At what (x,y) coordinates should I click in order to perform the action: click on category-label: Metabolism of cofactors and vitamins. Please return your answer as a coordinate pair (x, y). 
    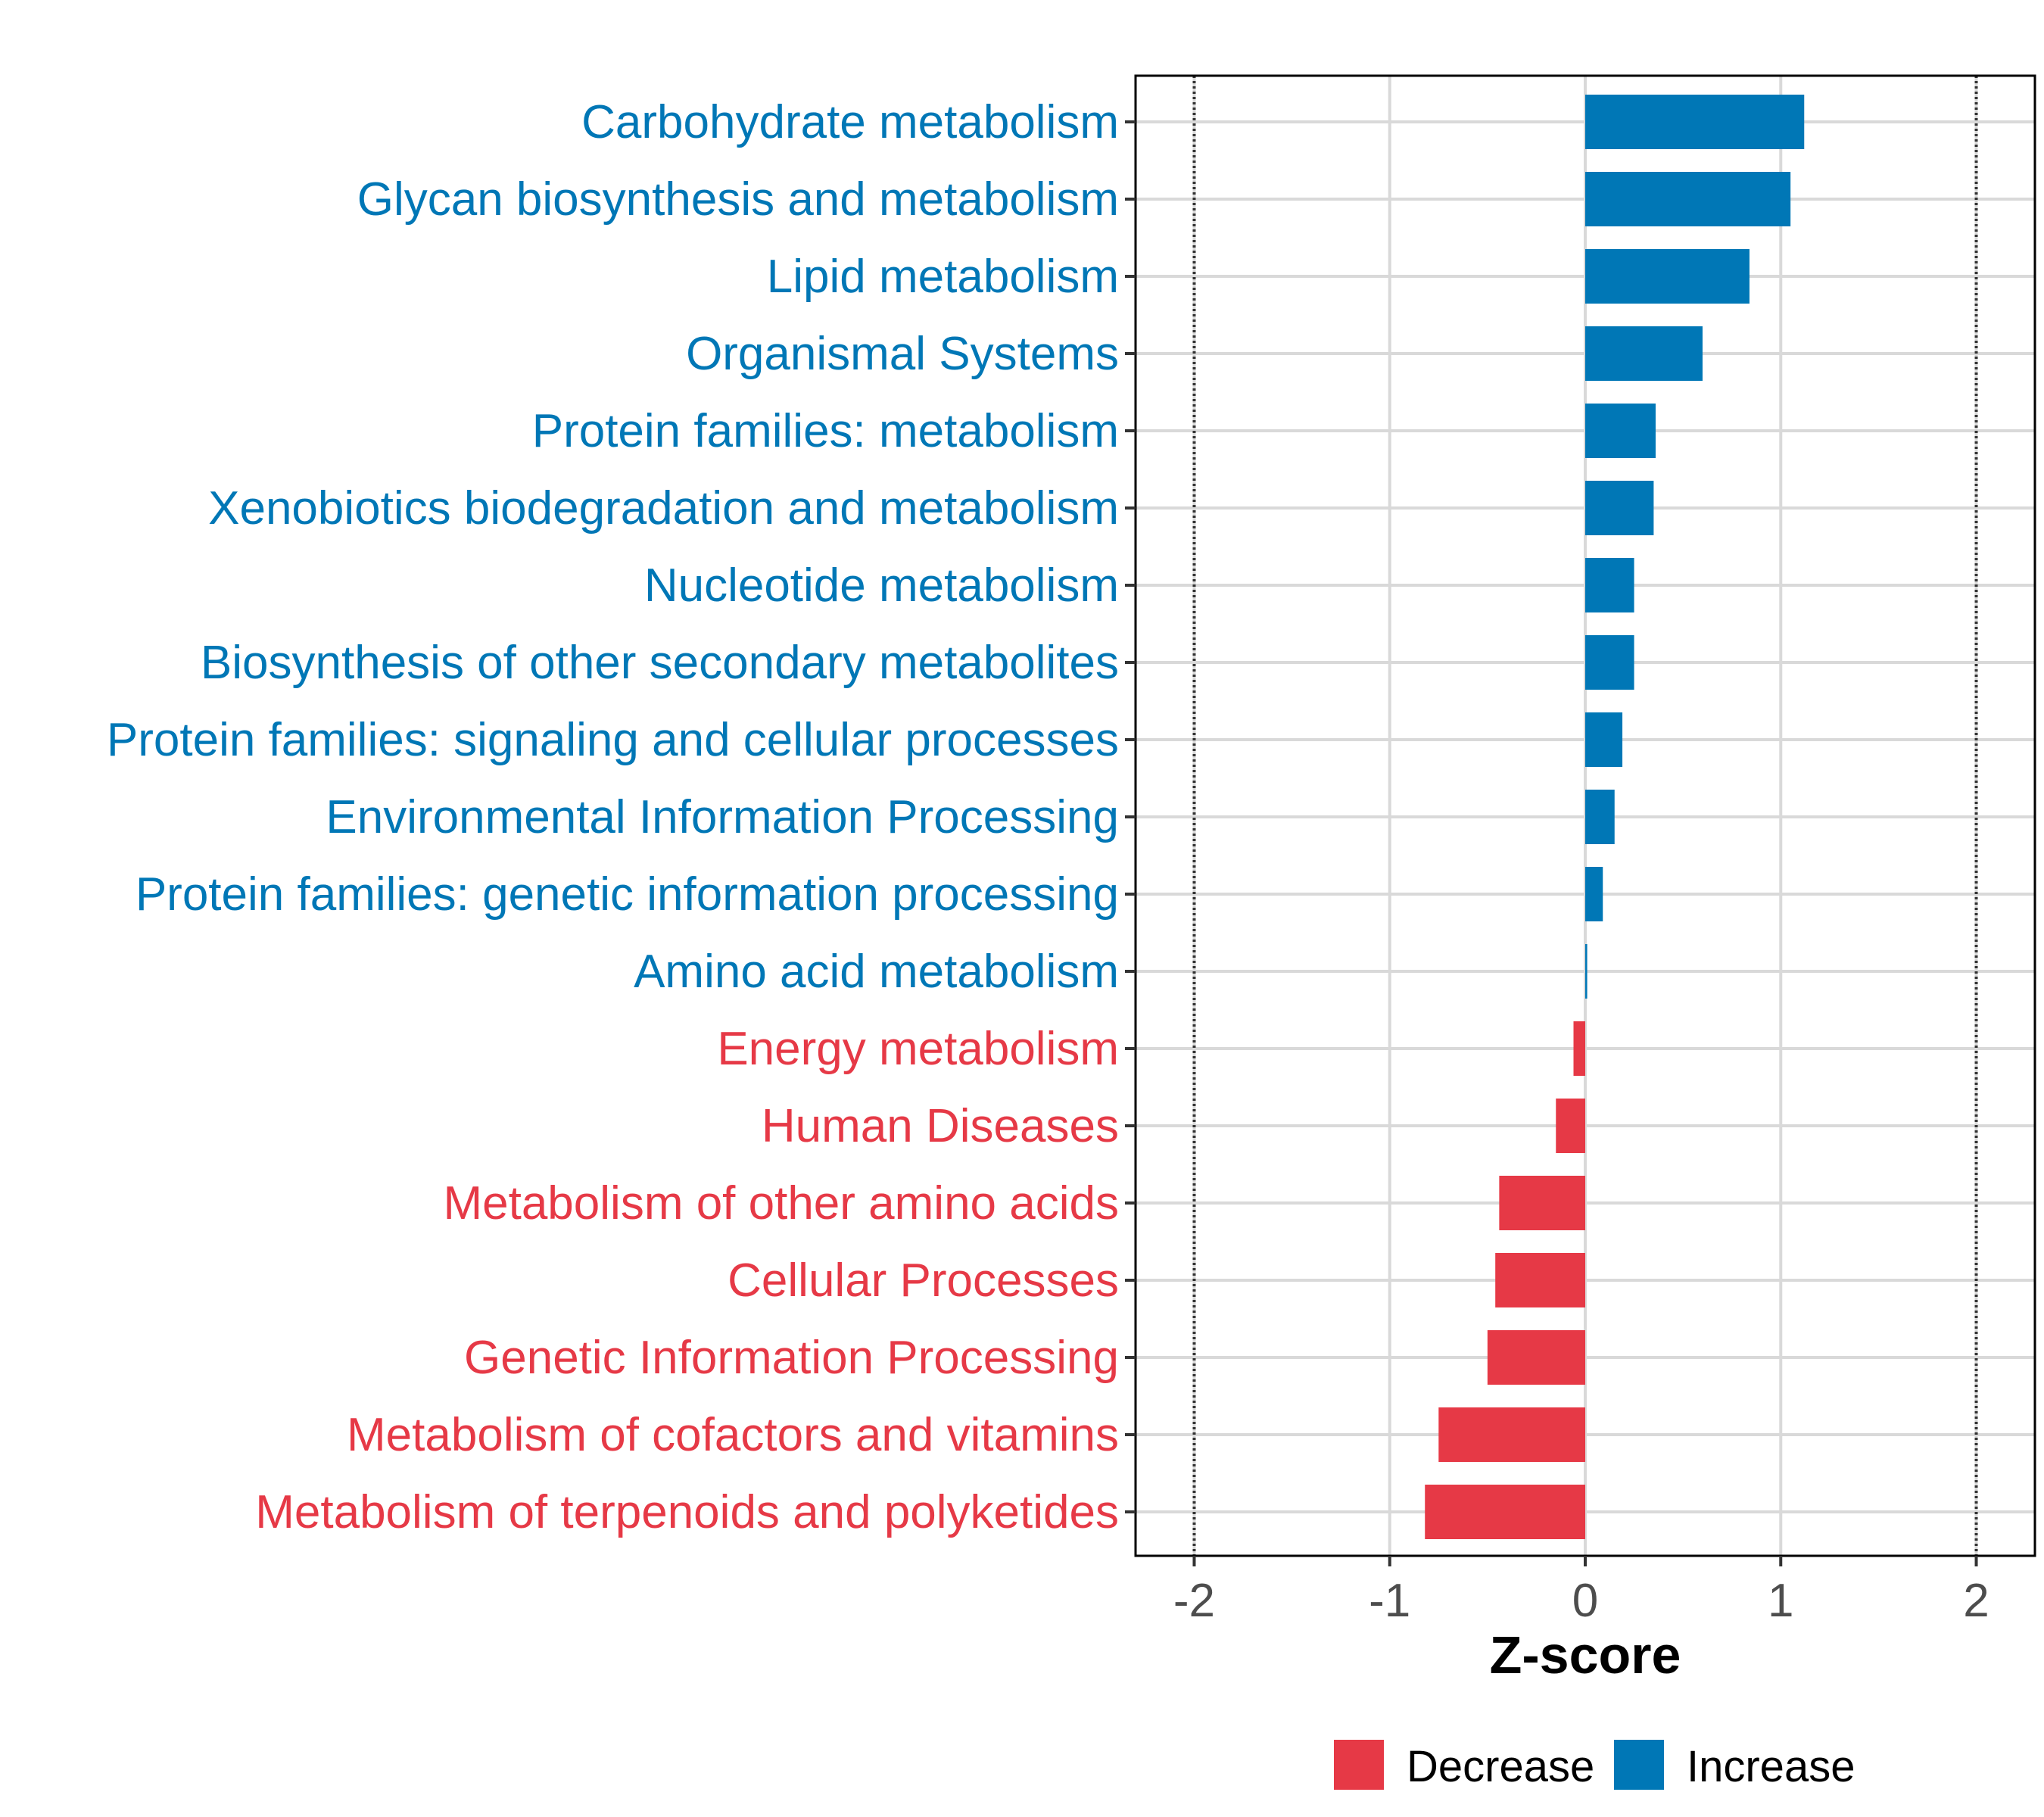
    Looking at the image, I should click on (733, 1435).